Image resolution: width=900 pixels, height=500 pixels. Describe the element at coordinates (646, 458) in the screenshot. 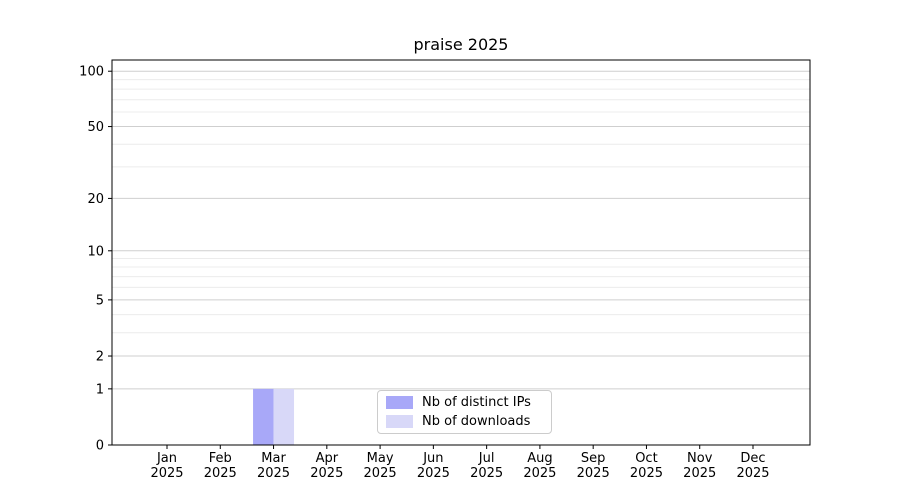

I see `x-tick-label-month: Oct` at that location.